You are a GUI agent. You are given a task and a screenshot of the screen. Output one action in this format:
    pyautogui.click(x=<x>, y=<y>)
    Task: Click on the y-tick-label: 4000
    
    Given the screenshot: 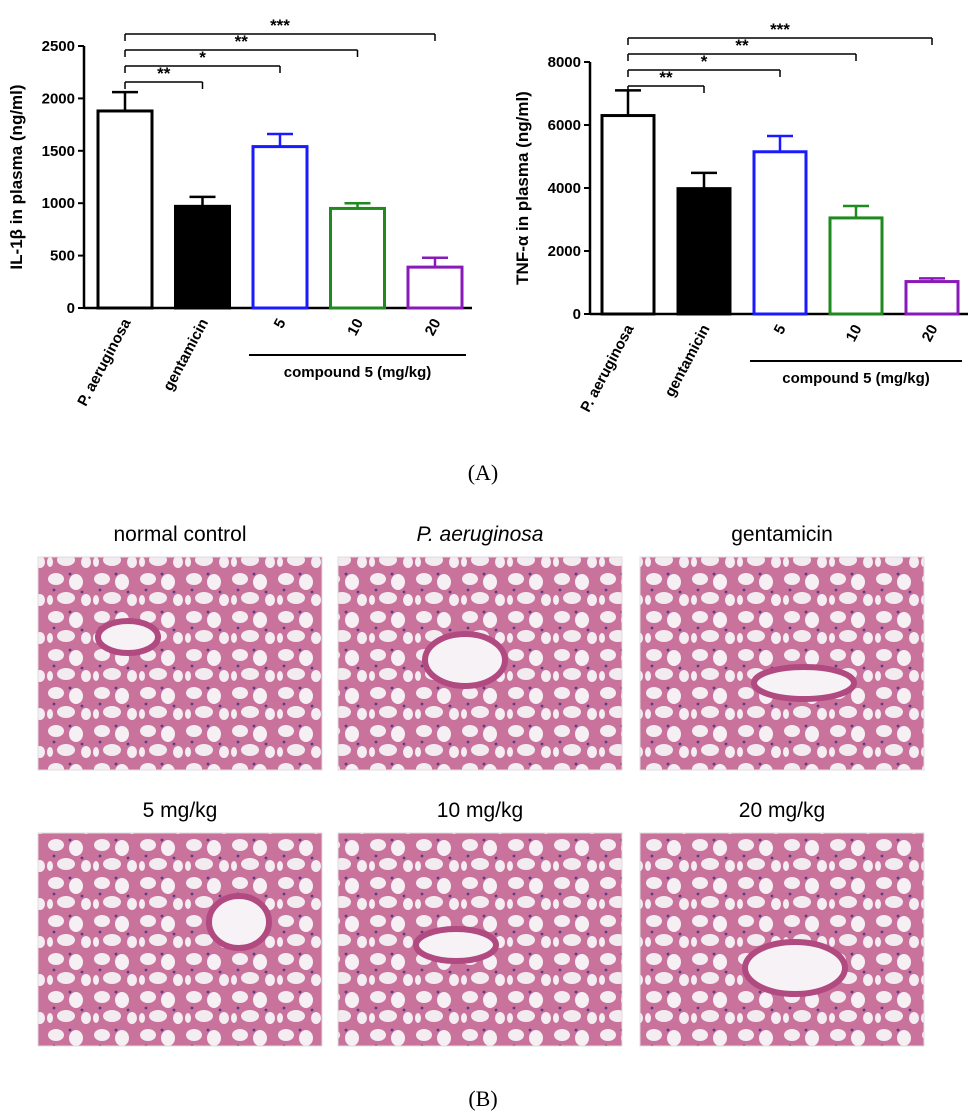 What is the action you would take?
    pyautogui.click(x=564, y=188)
    